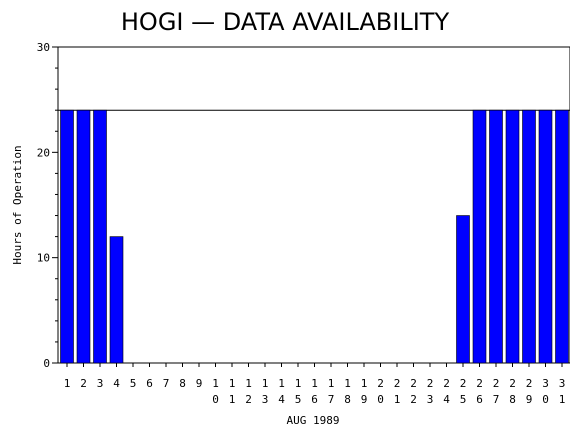  What do you see at coordinates (46, 363) in the screenshot?
I see `y-tick-label: 0` at bounding box center [46, 363].